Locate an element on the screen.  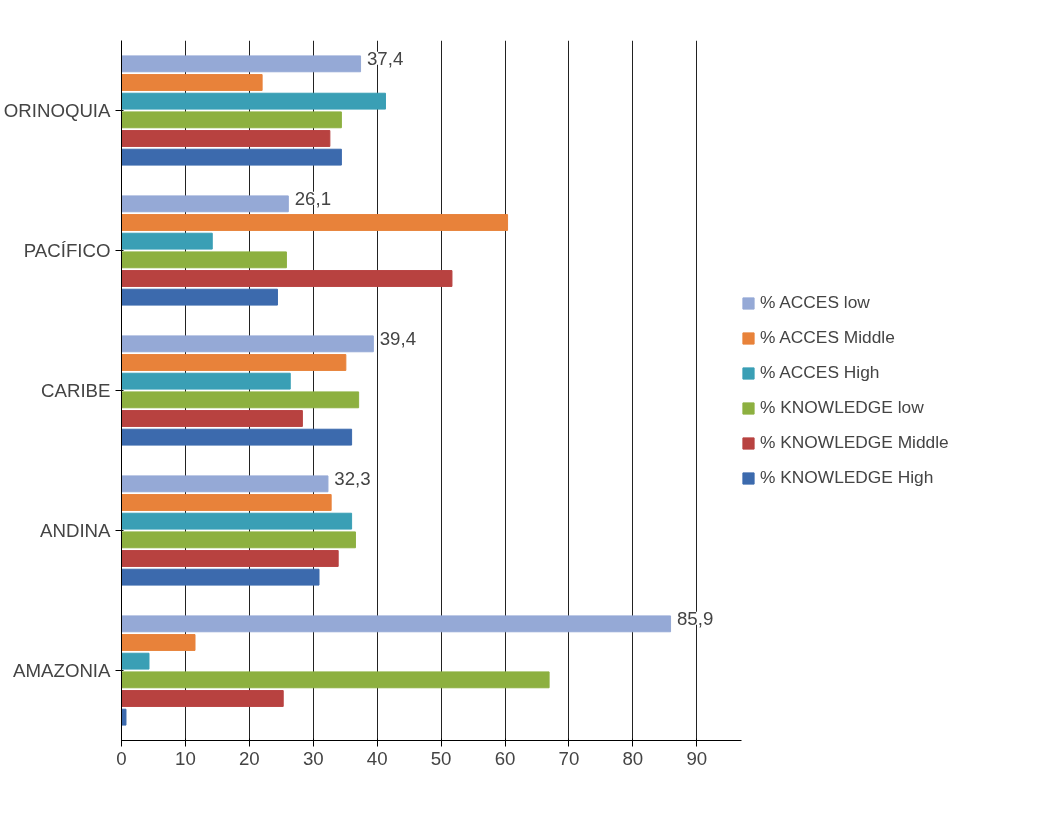
y-tick-label: CARIBE is located at coordinates (76, 390).